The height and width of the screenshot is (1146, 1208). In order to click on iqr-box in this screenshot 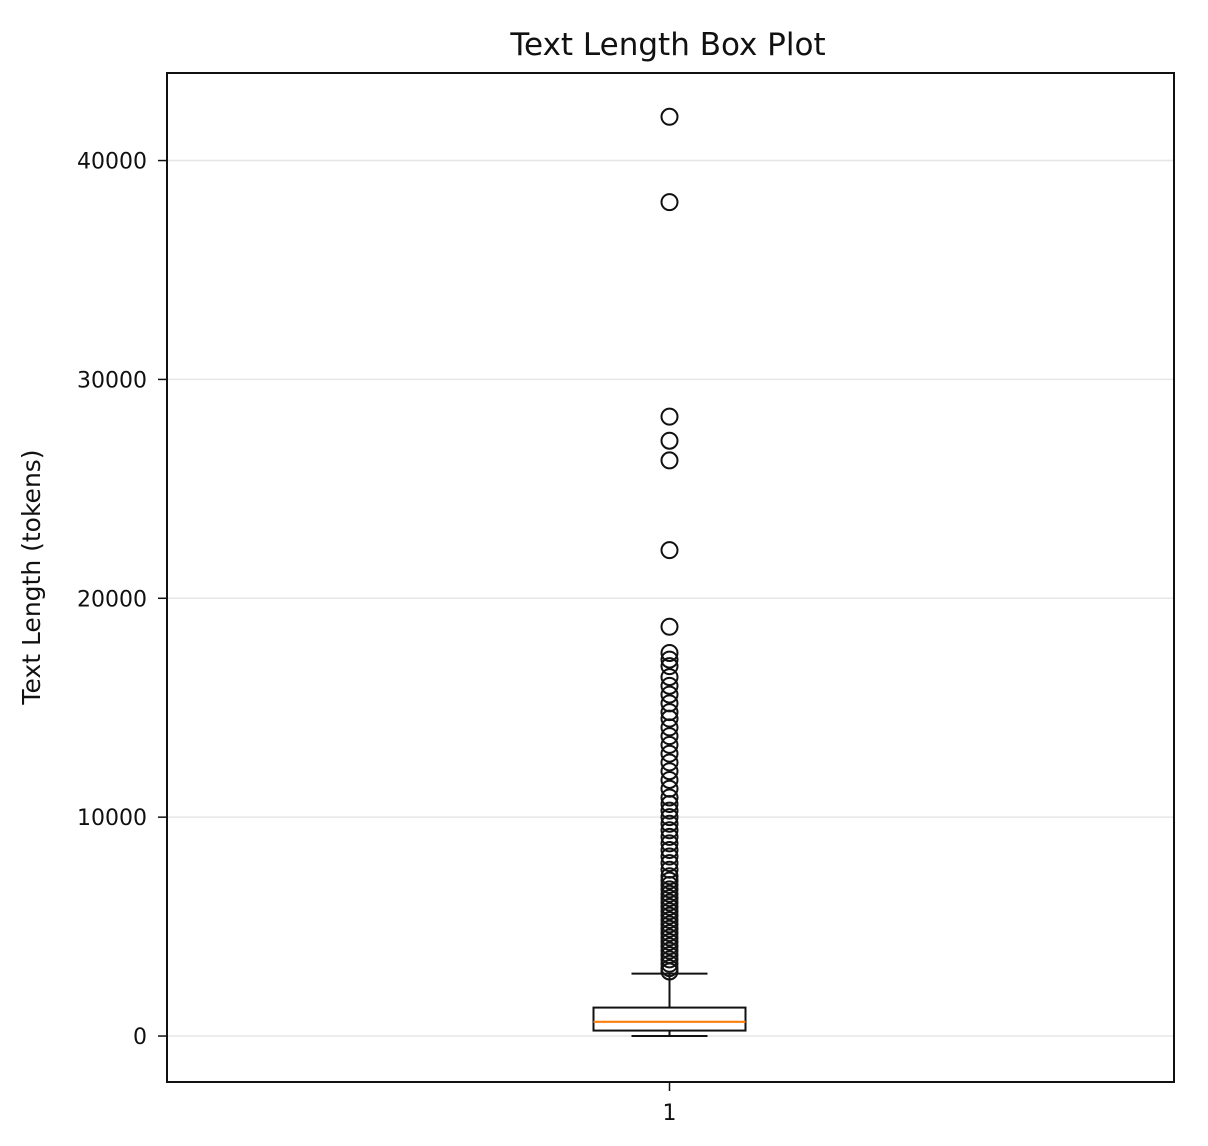, I will do `click(669, 1019)`.